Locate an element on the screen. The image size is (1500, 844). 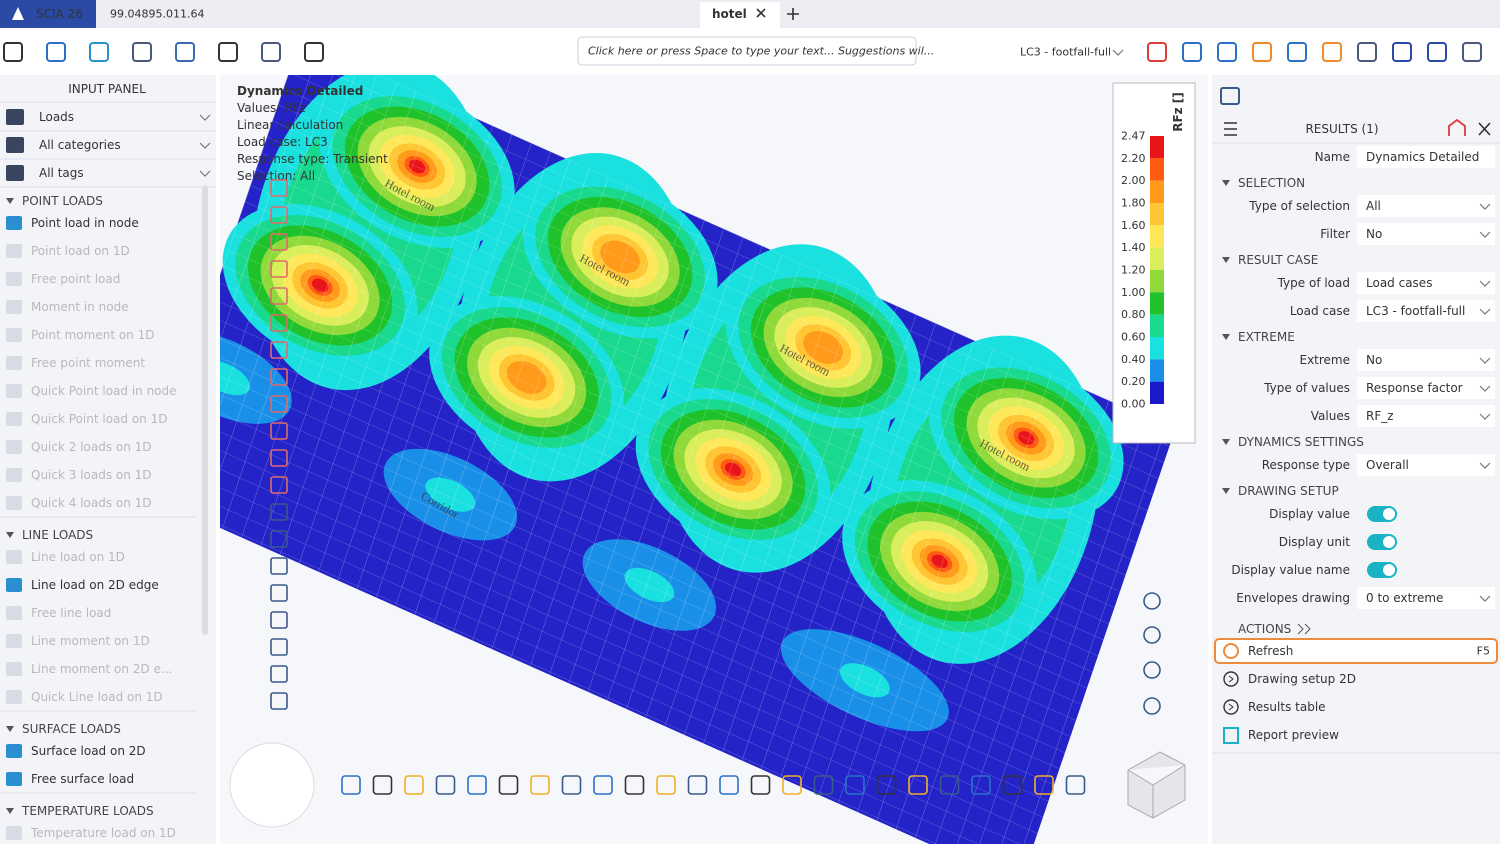
section-header: SELECTION is located at coordinates (1271, 183).